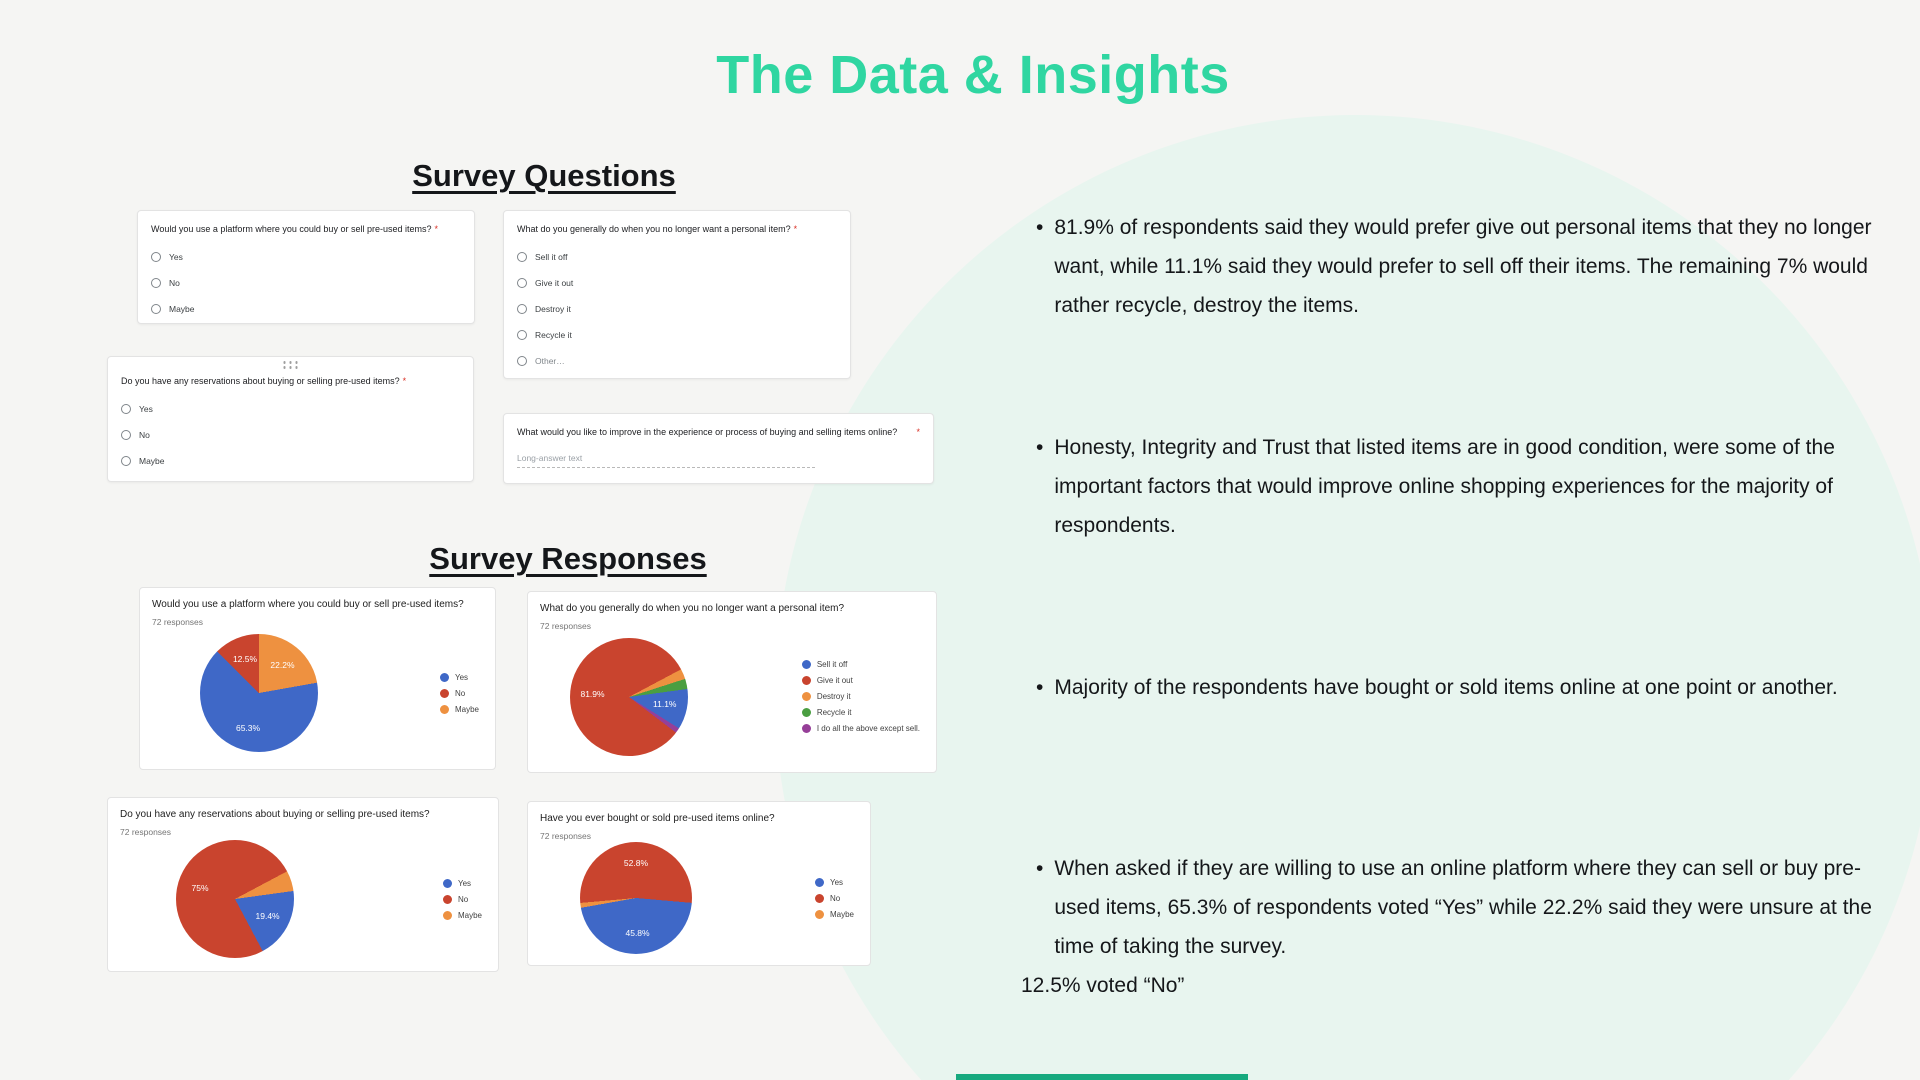 Image resolution: width=1920 pixels, height=1080 pixels. Describe the element at coordinates (636, 863) in the screenshot. I see `pie-slice-label: 52.8%` at that location.